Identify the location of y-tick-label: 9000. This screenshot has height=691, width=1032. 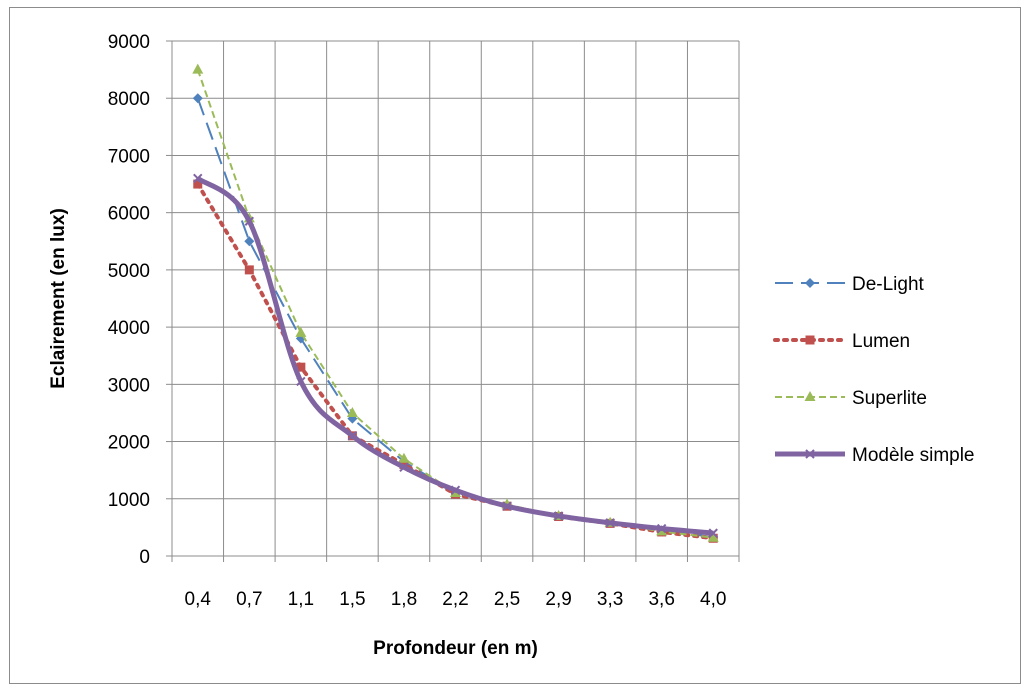
(129, 42).